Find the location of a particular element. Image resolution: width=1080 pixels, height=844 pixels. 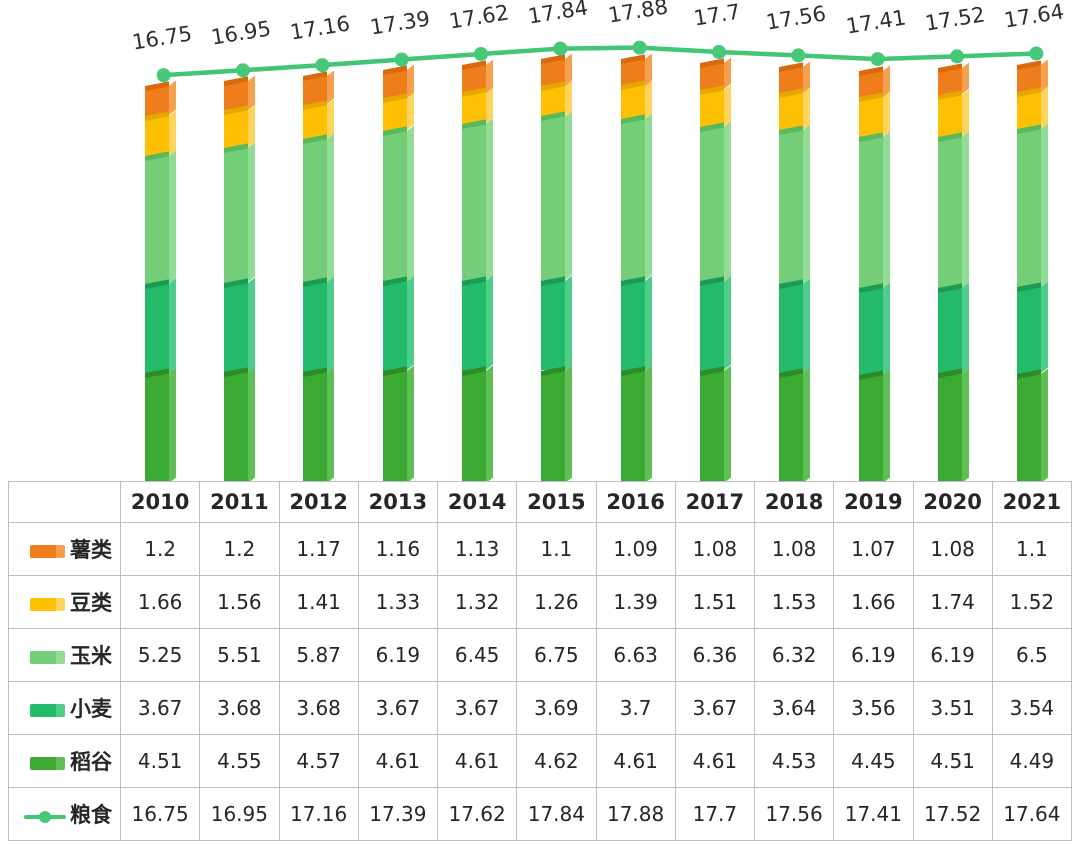

value-cell-wheat-2021: 3.54 is located at coordinates (1032, 708).